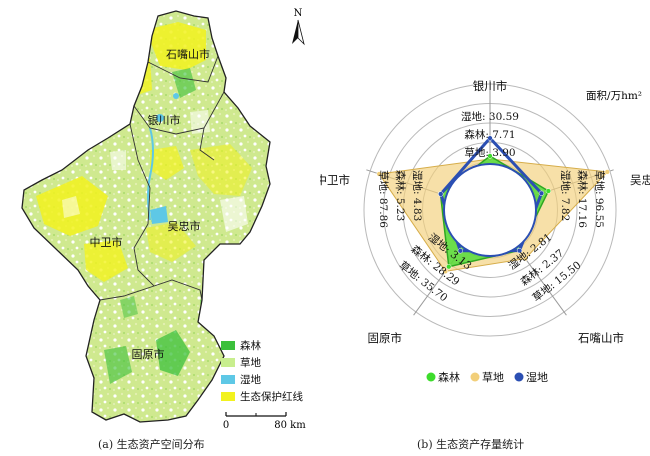 The width and height of the screenshot is (650, 456). Describe the element at coordinates (148, 354) in the screenshot. I see `map-city-label: 固原市` at that location.